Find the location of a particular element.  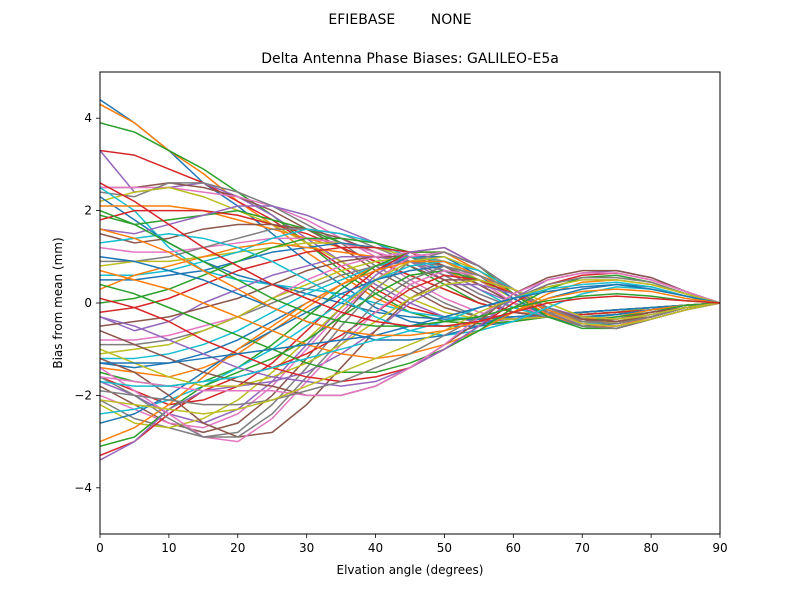

x-tick-label: 50 is located at coordinates (444, 548).